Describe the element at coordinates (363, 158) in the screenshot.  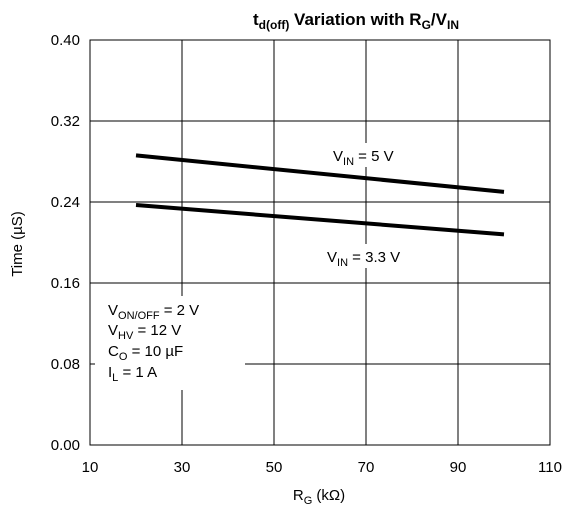
I see `annotation-vin-5v: VIN = 5 V` at that location.